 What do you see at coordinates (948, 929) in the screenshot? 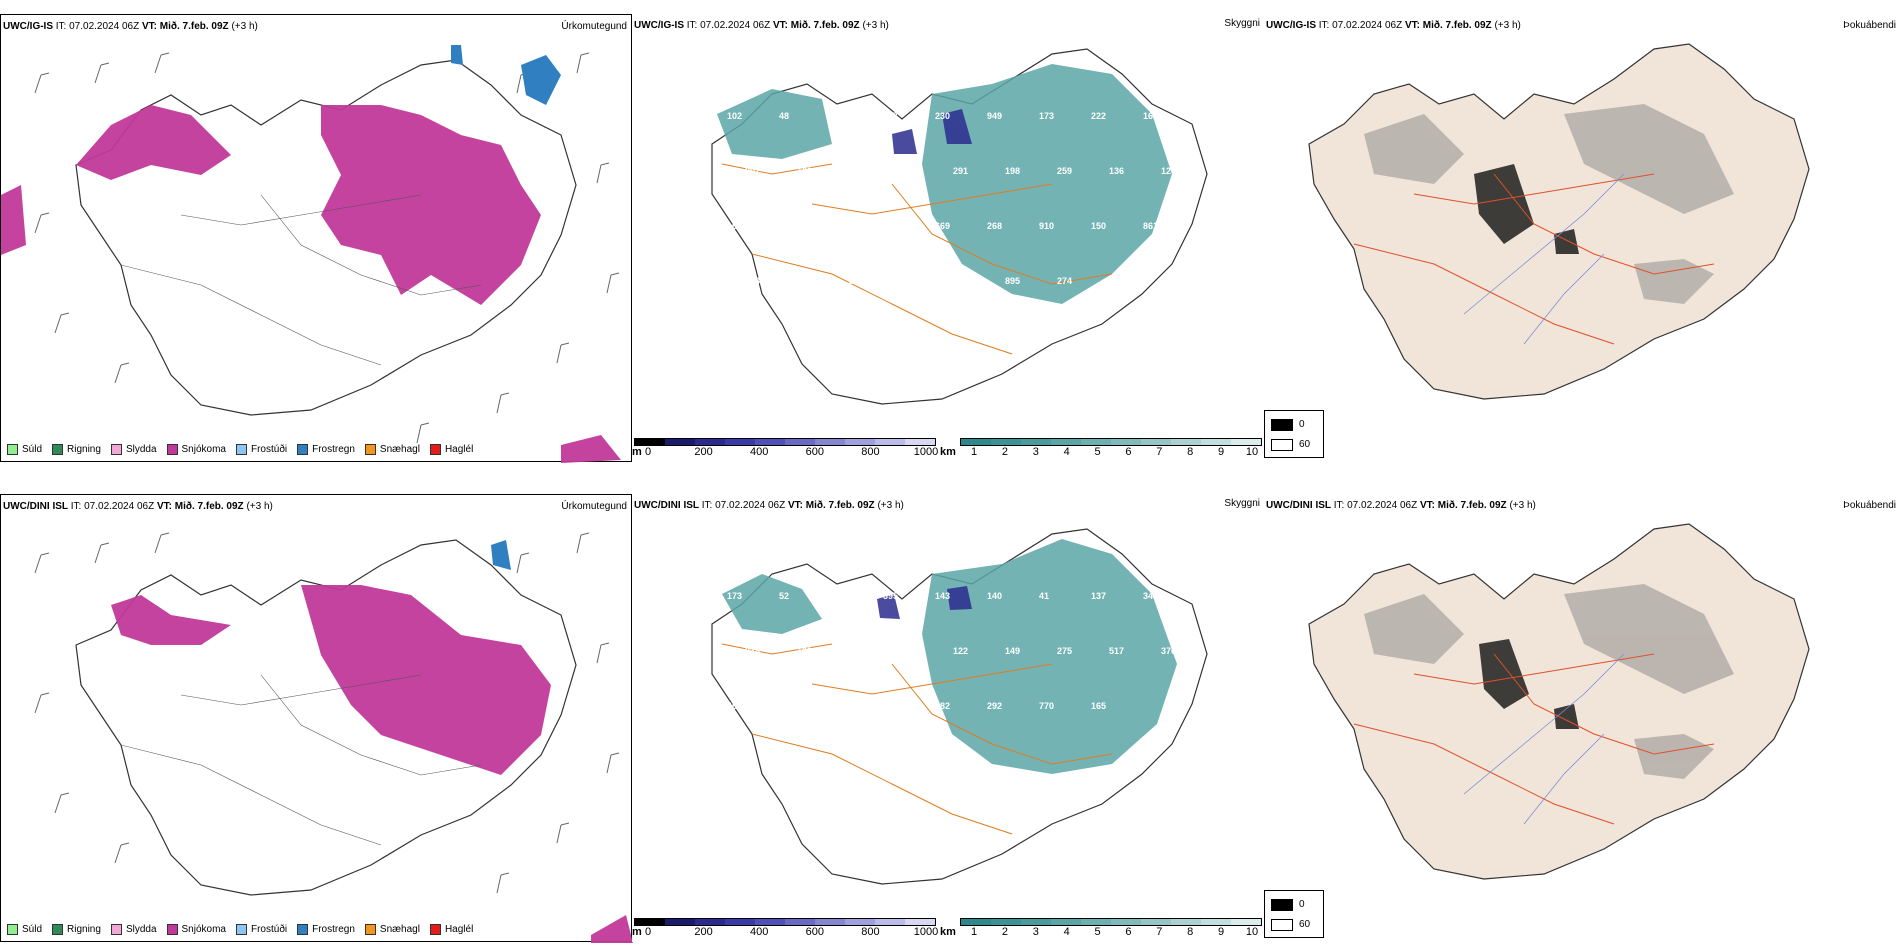
I see `cloud-scales-bottom: m 0 200 400 600 800 1000 km 1 2 3 4 5 6 7 8 9 10` at bounding box center [948, 929].